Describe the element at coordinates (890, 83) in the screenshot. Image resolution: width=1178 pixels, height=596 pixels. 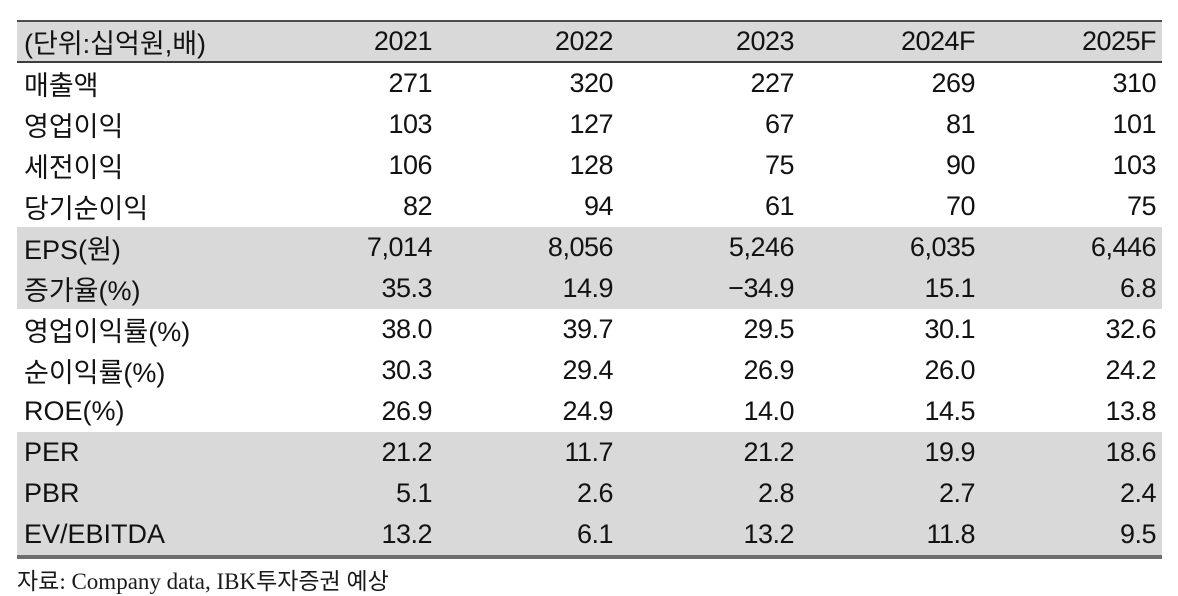
I see `cell-value: 269` at that location.